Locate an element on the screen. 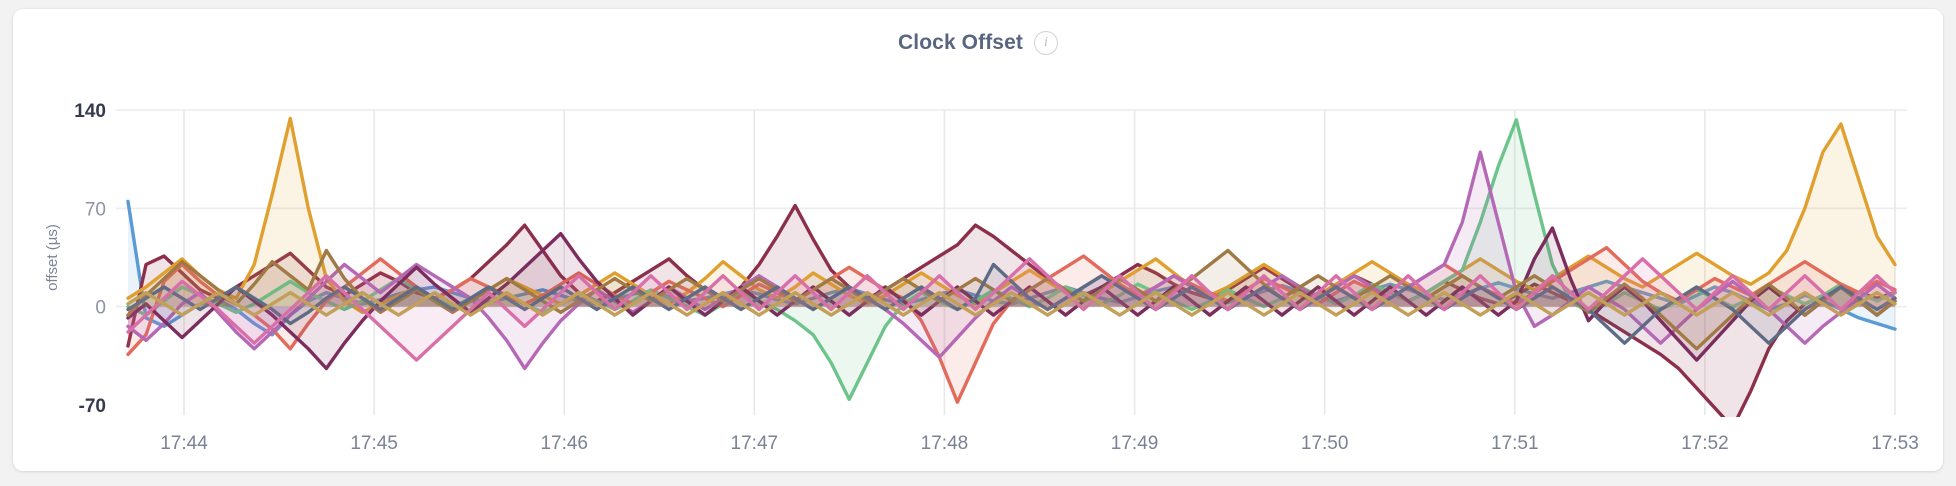 Image resolution: width=1956 pixels, height=486 pixels. x-axis-tick-label: 17:52 is located at coordinates (1705, 443).